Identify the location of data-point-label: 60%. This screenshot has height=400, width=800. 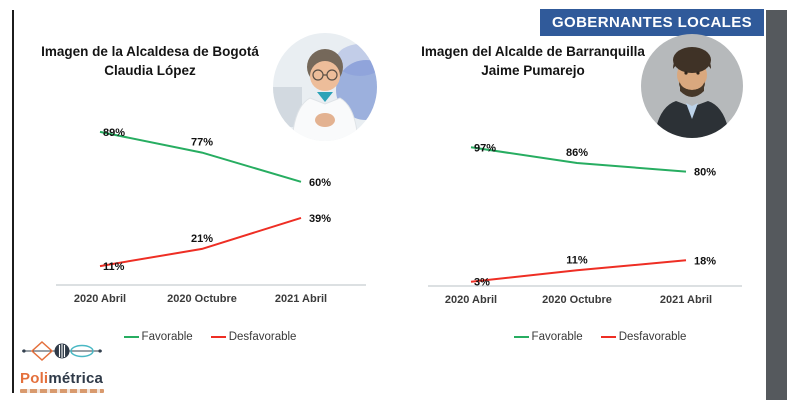
(320, 183).